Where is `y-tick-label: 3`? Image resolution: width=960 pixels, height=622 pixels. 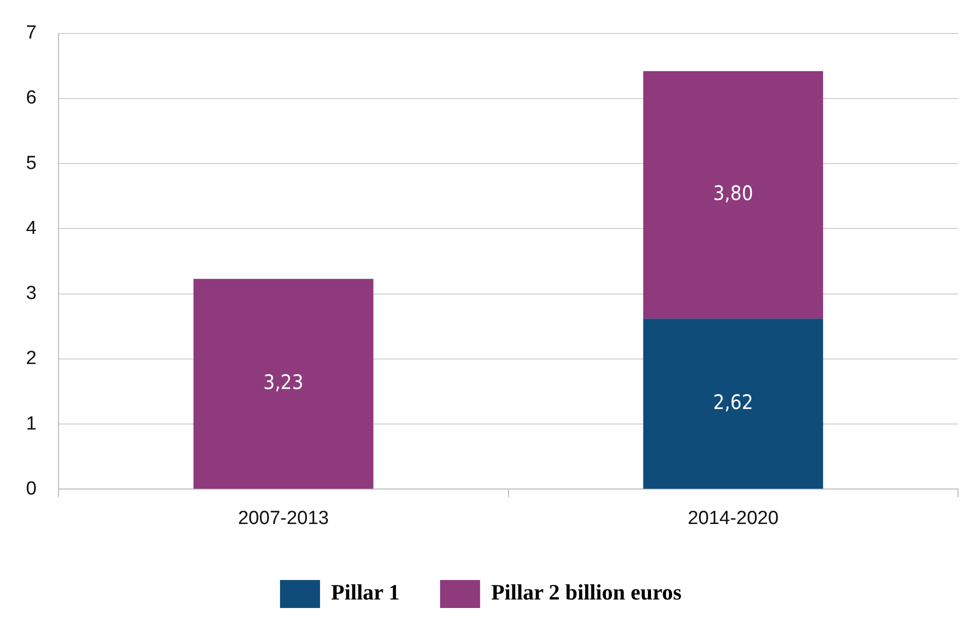 y-tick-label: 3 is located at coordinates (31, 293).